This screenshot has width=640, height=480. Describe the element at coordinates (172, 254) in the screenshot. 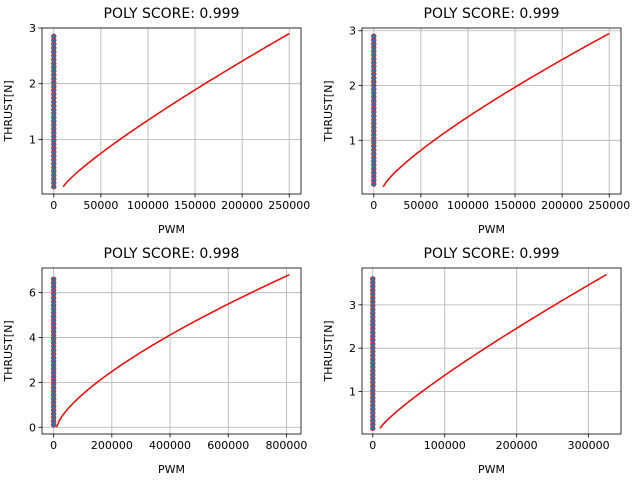

I see `chart-title: POLY SCORE: 0.998` at that location.